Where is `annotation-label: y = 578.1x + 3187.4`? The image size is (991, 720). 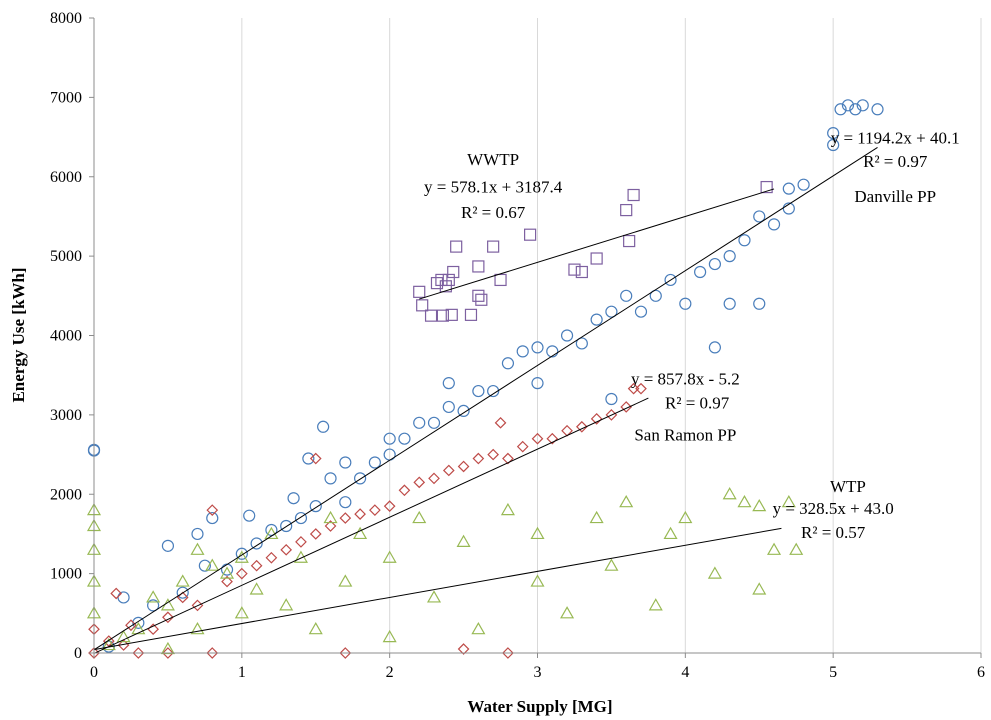 annotation-label: y = 578.1x + 3187.4 is located at coordinates (493, 187).